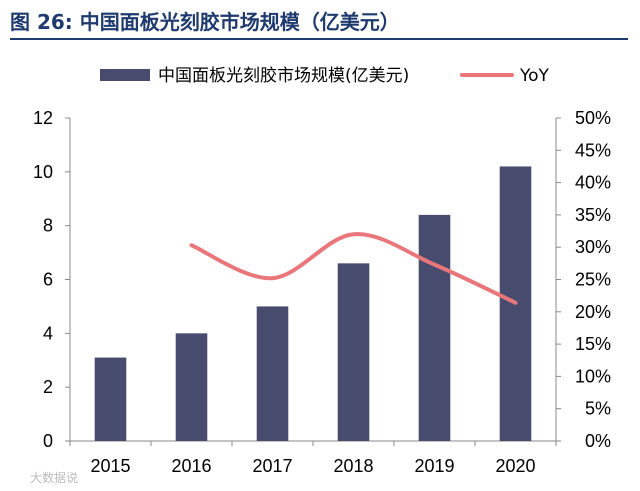 This screenshot has height=491, width=640. What do you see at coordinates (125, 75) in the screenshot?
I see `legend-bar-swatch` at bounding box center [125, 75].